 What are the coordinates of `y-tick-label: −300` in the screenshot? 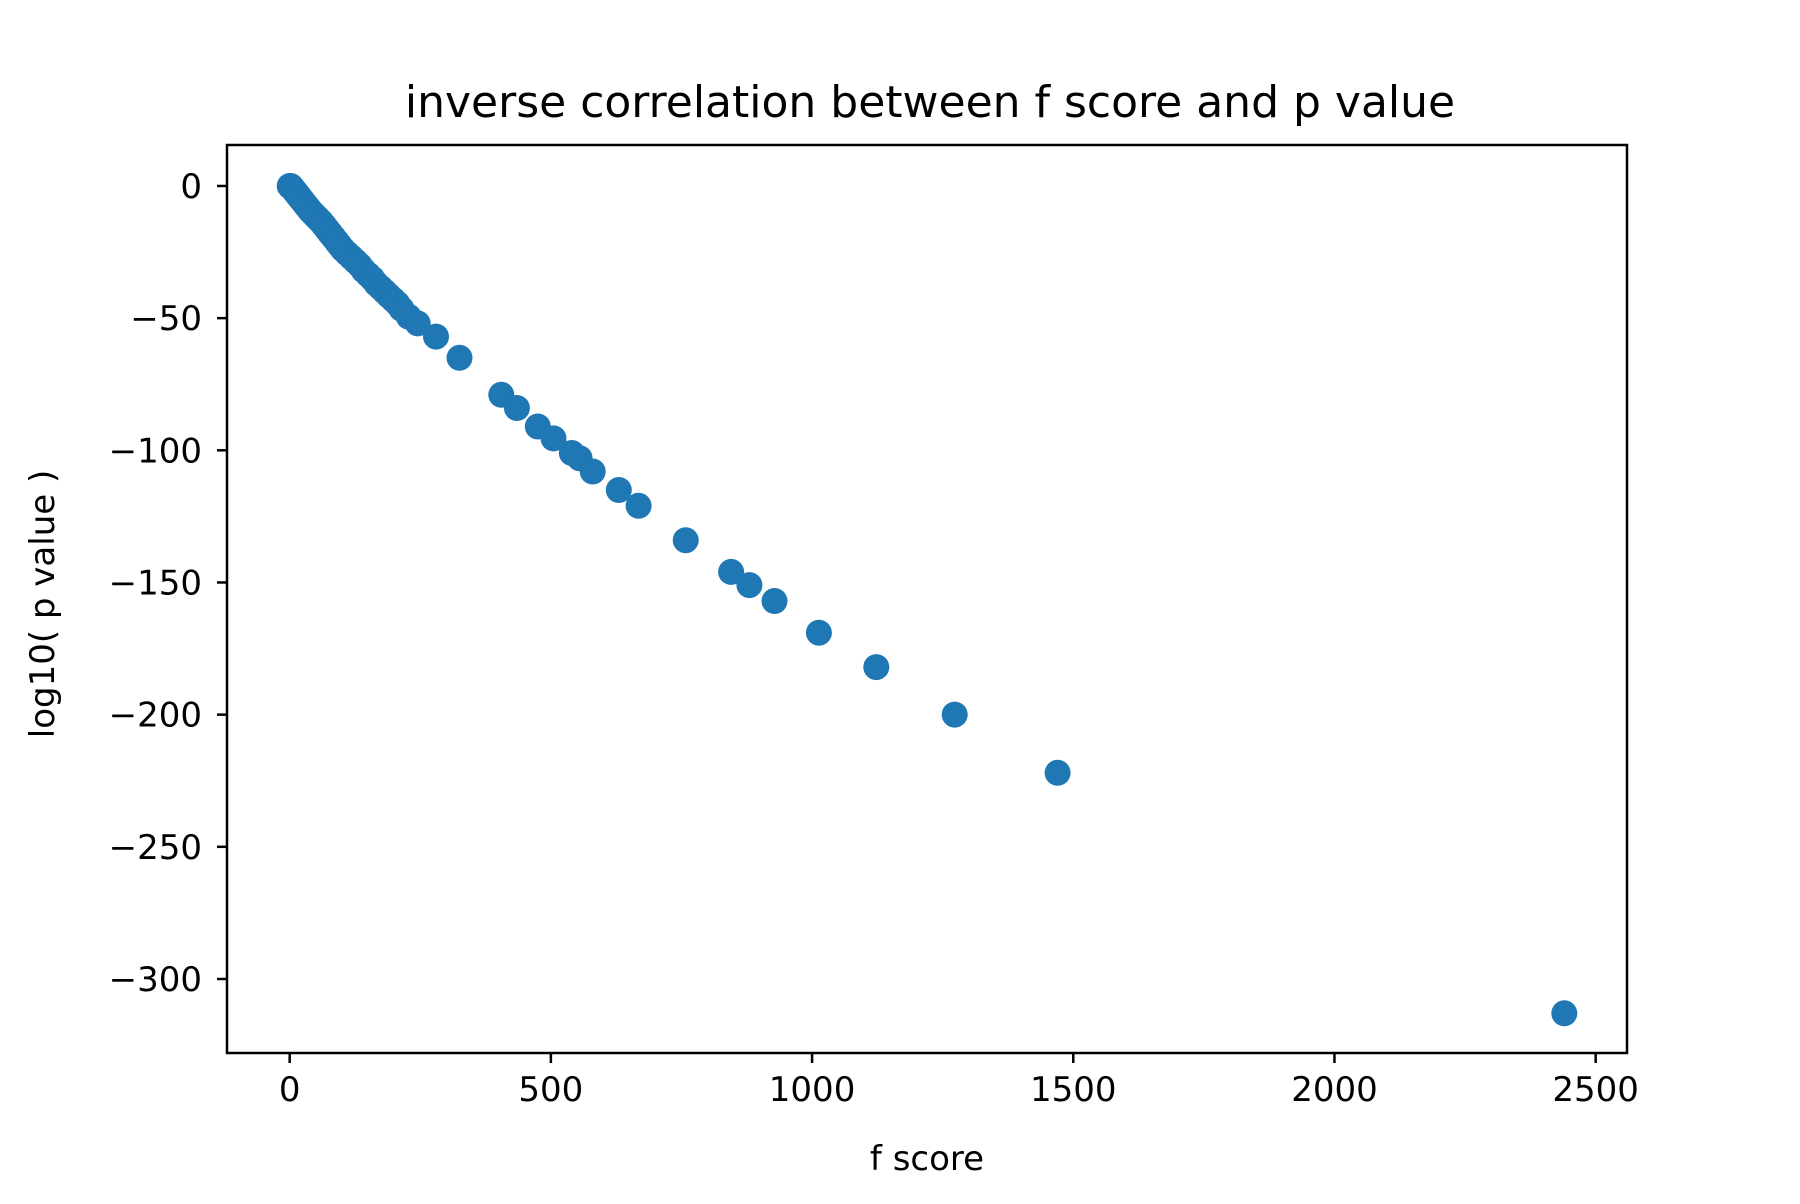 It's located at (155, 980).